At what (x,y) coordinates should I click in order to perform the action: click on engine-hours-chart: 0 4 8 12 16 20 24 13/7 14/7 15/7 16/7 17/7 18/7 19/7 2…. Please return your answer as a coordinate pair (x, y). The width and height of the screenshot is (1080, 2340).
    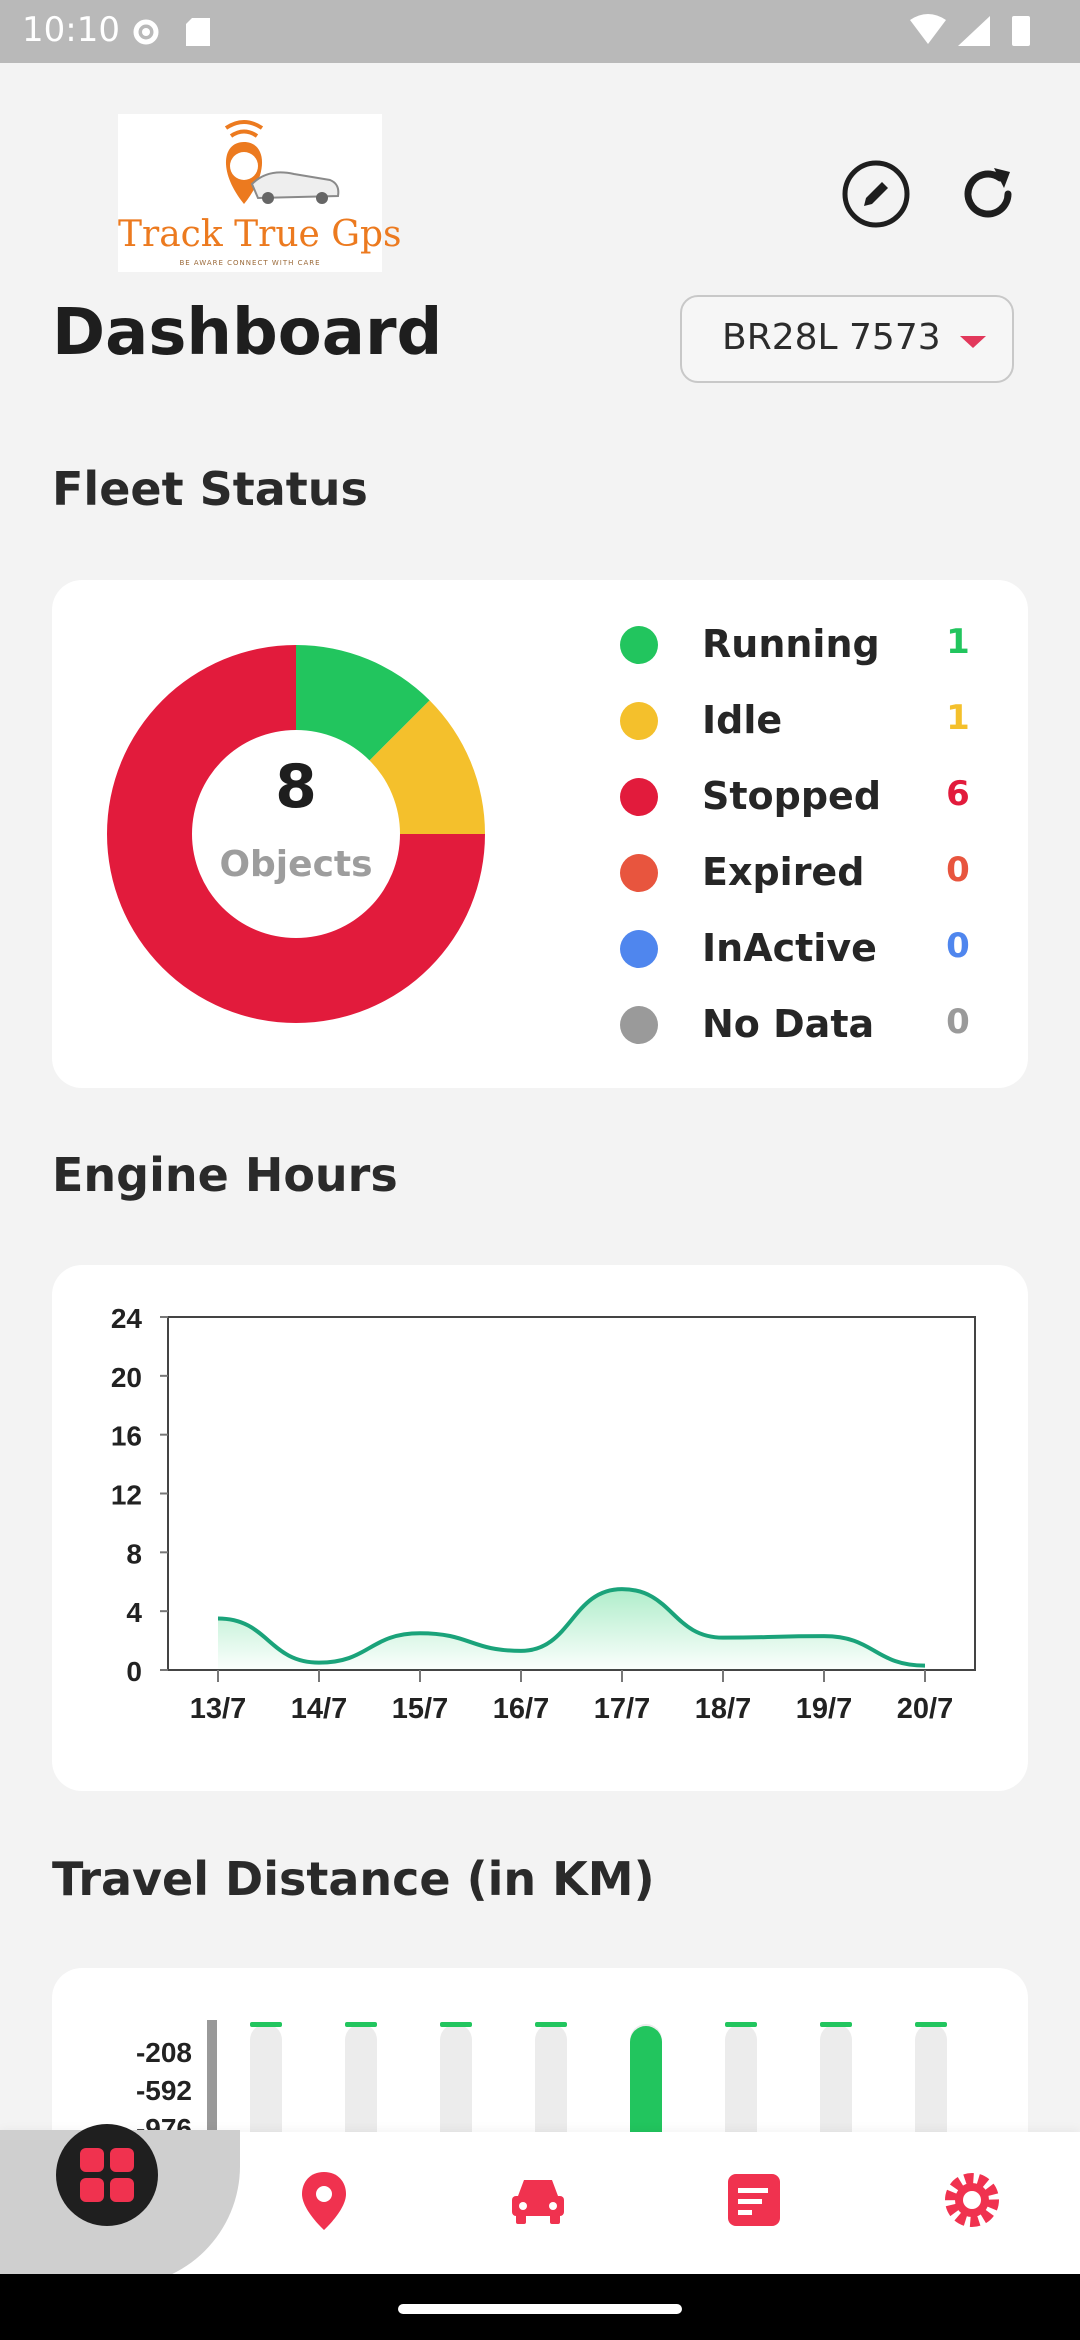
    Looking at the image, I should click on (543, 1514).